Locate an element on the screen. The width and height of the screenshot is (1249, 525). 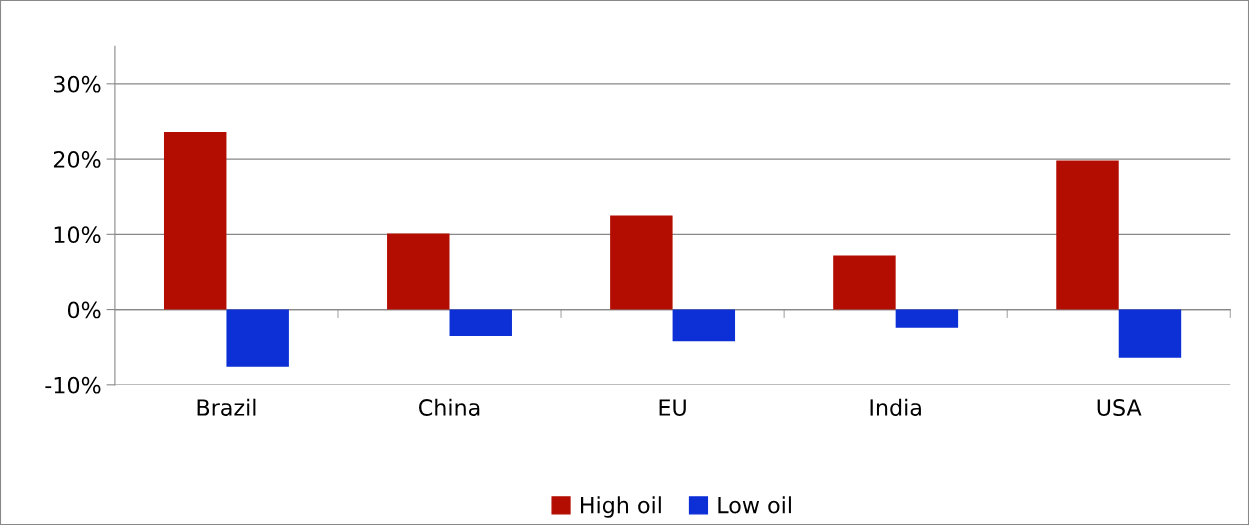
x-tick-label: Brazil is located at coordinates (226, 407).